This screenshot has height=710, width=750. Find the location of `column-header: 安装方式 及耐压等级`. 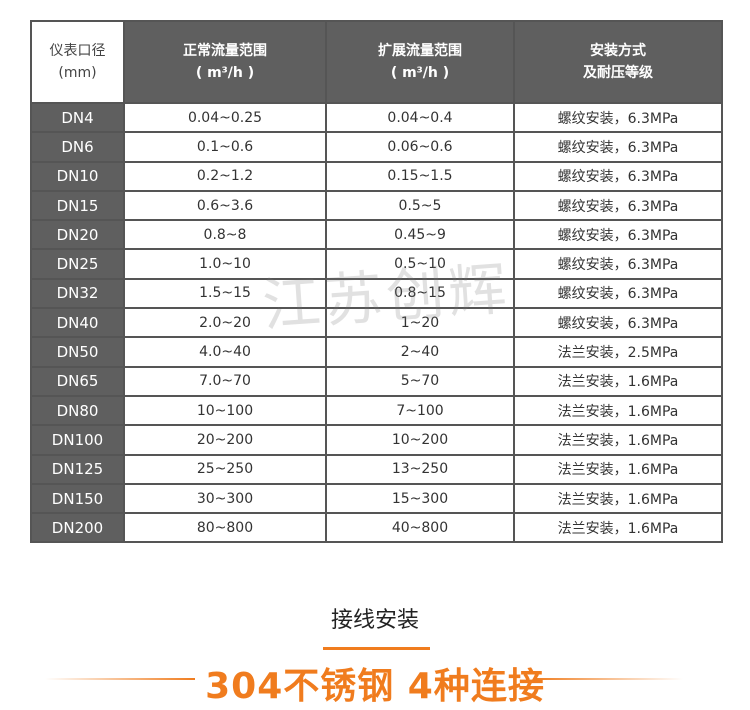

column-header: 安装方式 及耐压等级 is located at coordinates (618, 62).